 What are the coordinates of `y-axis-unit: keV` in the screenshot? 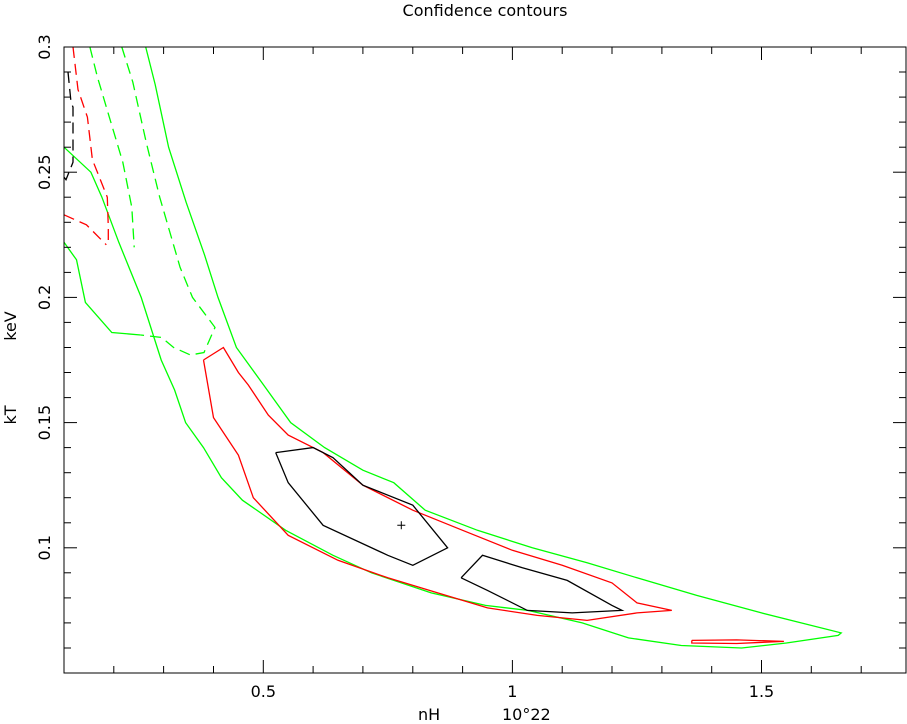 It's located at (10, 326).